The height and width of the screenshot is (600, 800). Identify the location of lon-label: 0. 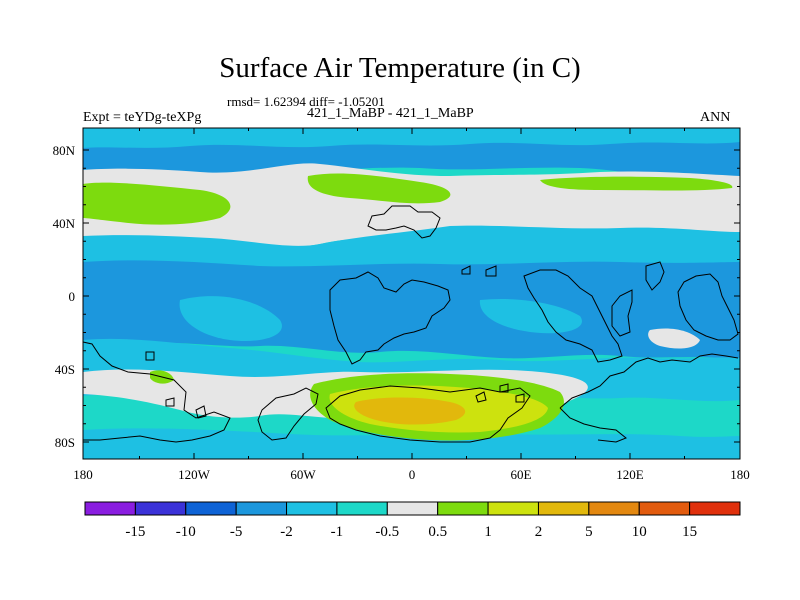
(412, 474).